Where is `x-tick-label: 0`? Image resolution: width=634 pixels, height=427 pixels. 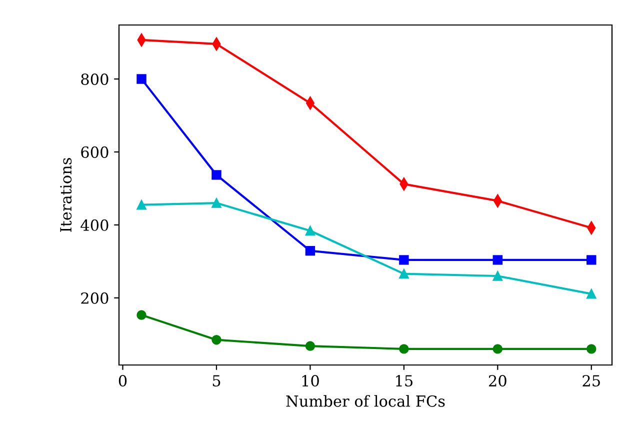 x-tick-label: 0 is located at coordinates (122, 380).